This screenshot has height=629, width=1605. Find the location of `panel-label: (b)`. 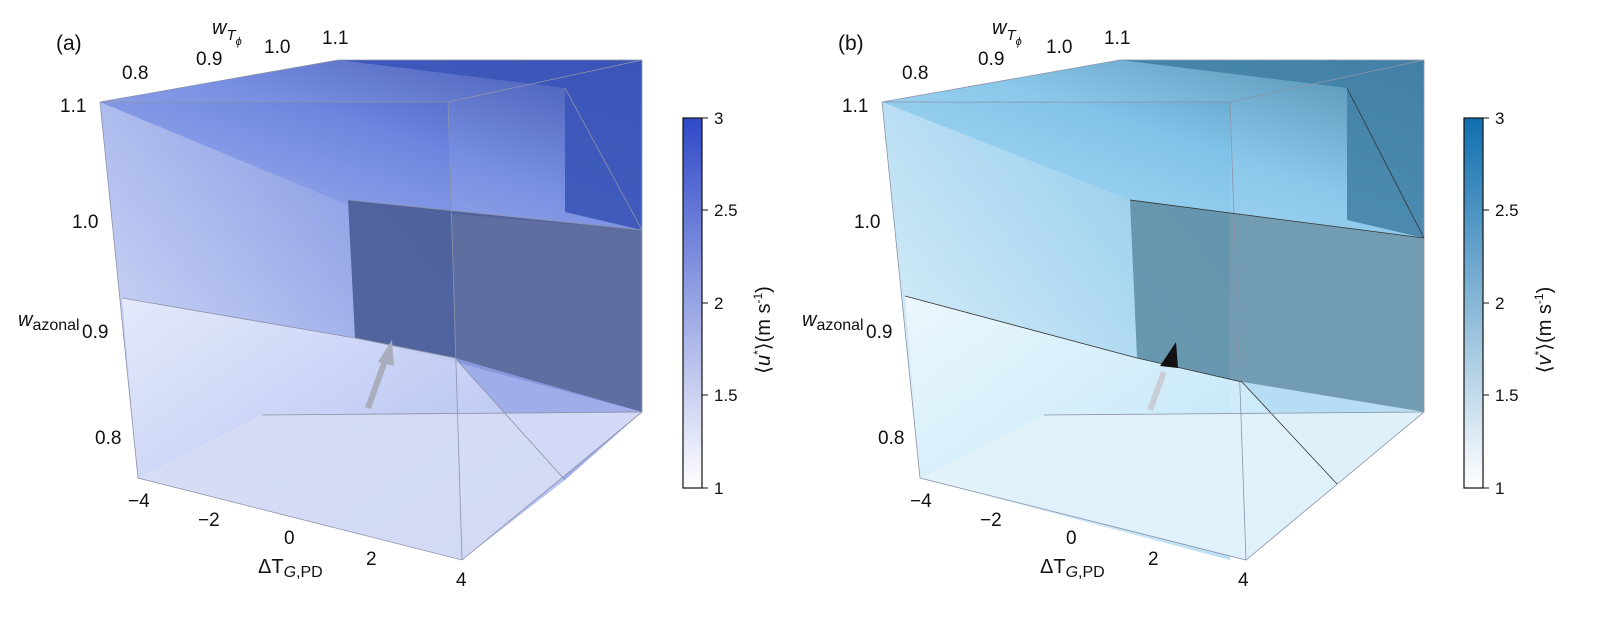

panel-label: (b) is located at coordinates (851, 43).